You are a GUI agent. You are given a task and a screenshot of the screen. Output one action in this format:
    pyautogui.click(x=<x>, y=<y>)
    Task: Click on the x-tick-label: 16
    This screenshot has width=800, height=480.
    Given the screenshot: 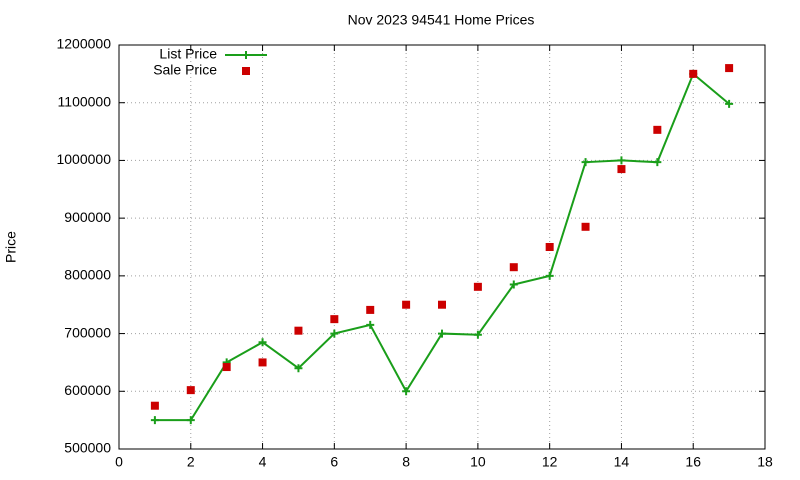 What is the action you would take?
    pyautogui.click(x=693, y=462)
    